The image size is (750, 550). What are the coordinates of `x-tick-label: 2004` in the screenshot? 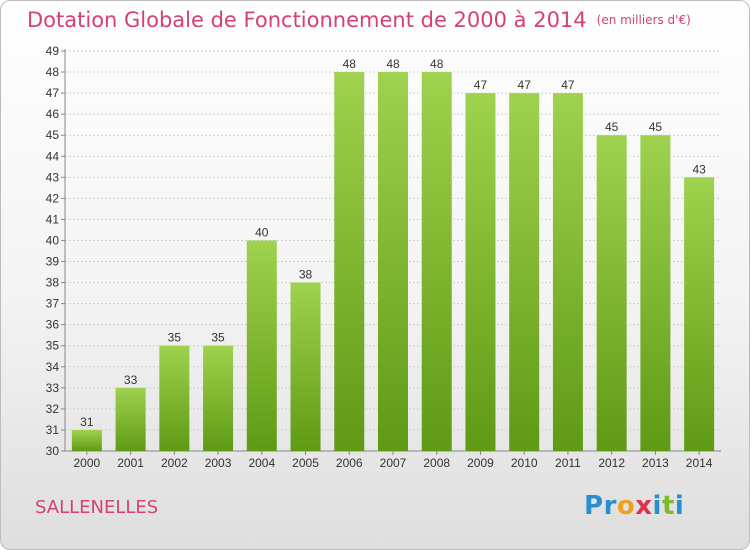 It's located at (261, 463).